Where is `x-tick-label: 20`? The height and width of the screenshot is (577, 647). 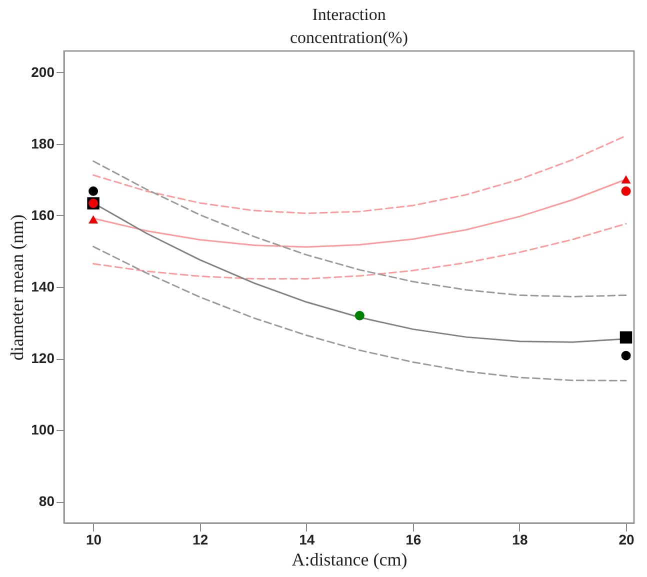
x-tick-label: 20 is located at coordinates (626, 540).